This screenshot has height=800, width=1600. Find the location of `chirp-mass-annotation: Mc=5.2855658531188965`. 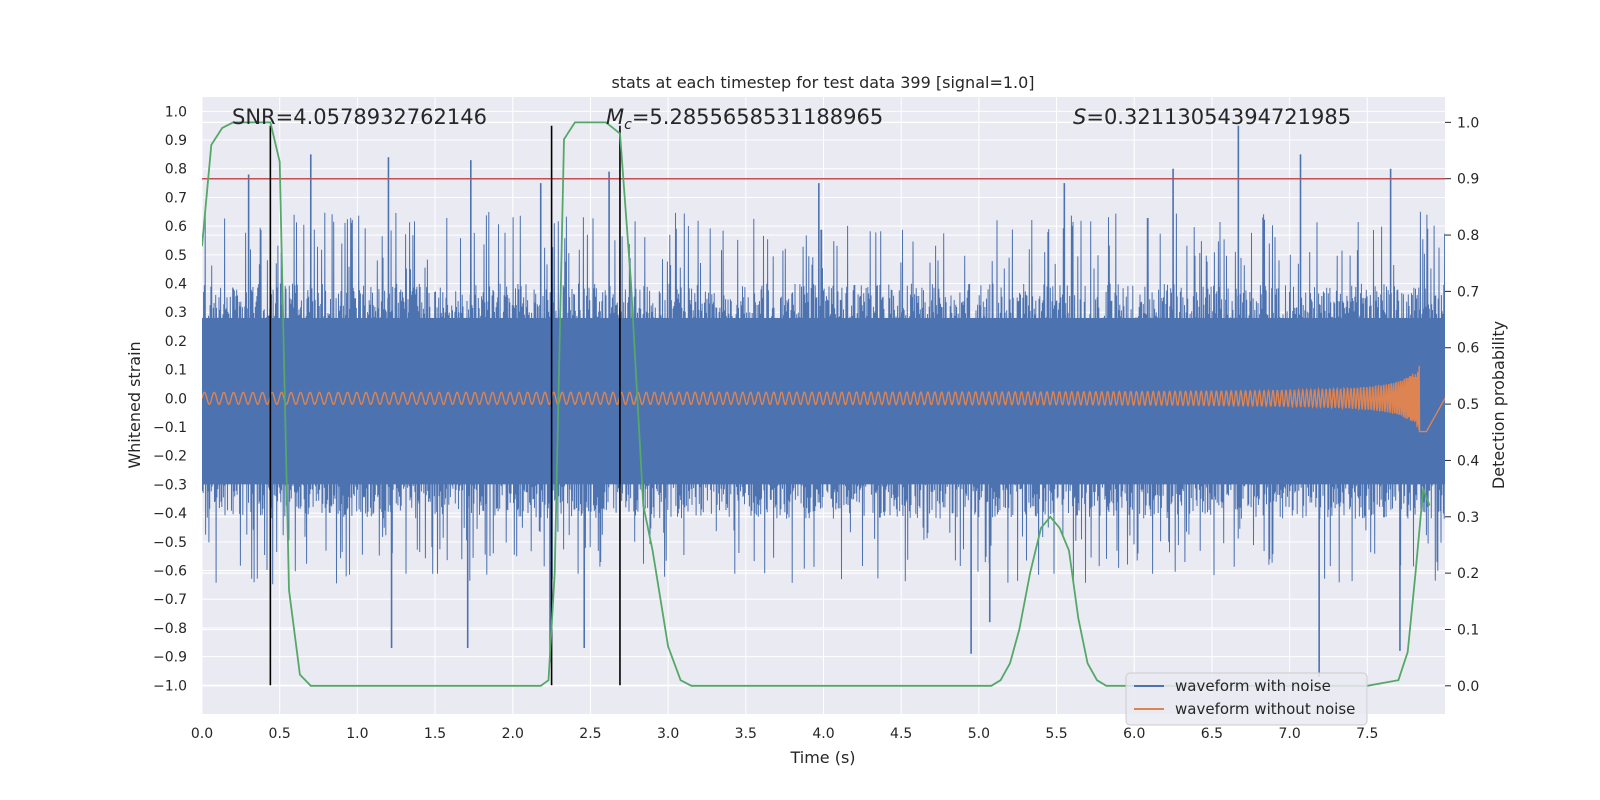

chirp-mass-annotation: Mc=5.2855658531188965 is located at coordinates (744, 119).